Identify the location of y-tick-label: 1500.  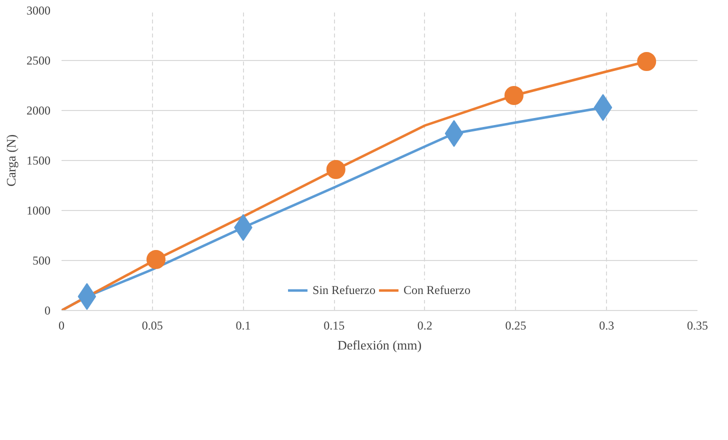
(38, 161).